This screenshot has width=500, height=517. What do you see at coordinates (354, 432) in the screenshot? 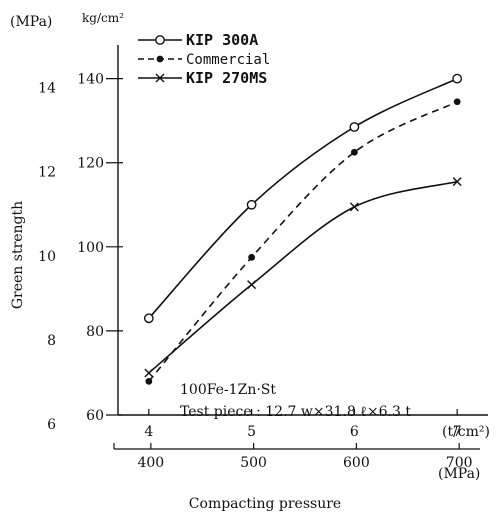
I see `x-tick-label-tcm: 6` at bounding box center [354, 432].